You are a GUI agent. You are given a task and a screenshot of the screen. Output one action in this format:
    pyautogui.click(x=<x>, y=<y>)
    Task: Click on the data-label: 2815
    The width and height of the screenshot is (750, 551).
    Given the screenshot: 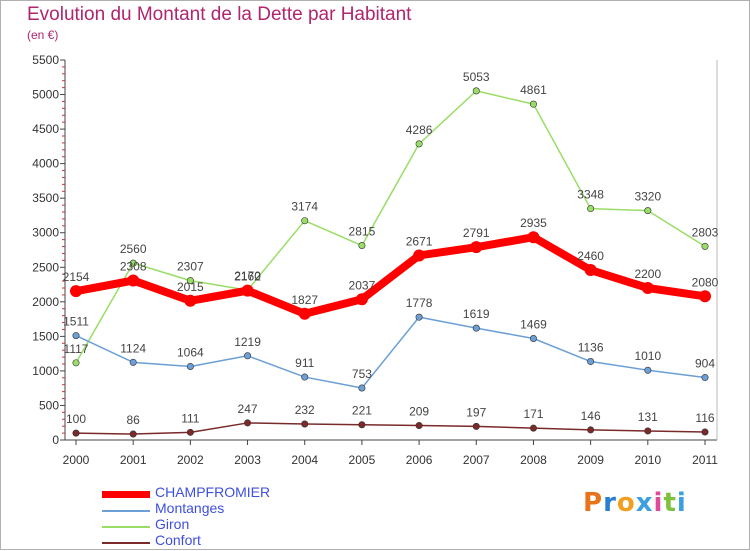 What is the action you would take?
    pyautogui.click(x=362, y=232)
    